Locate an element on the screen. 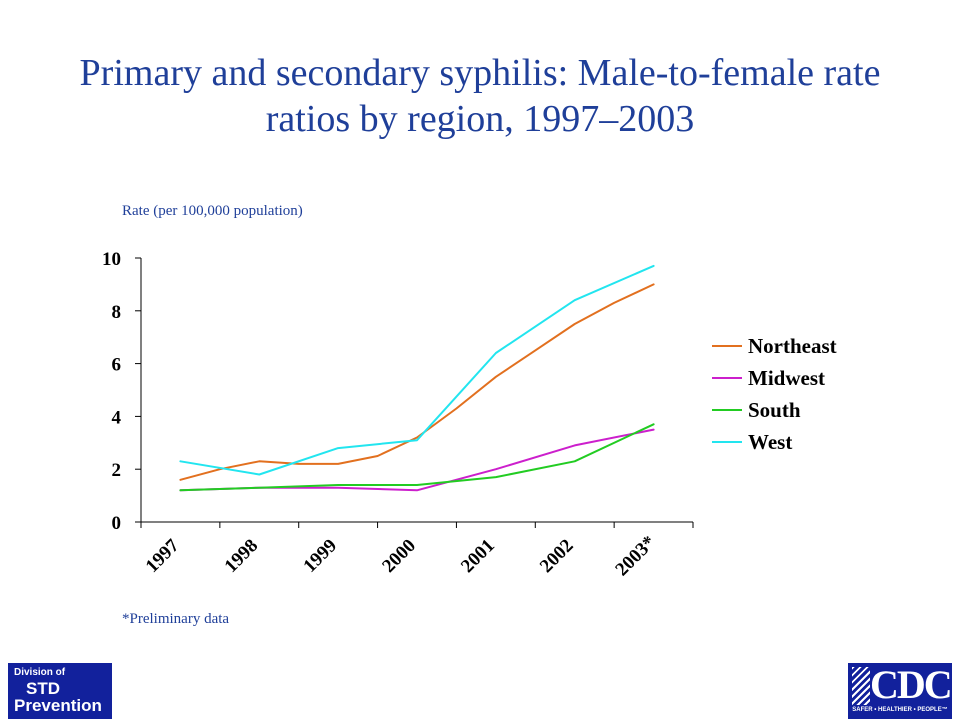 The width and height of the screenshot is (960, 720). cdc-logo-text: CDC is located at coordinates (911, 685).